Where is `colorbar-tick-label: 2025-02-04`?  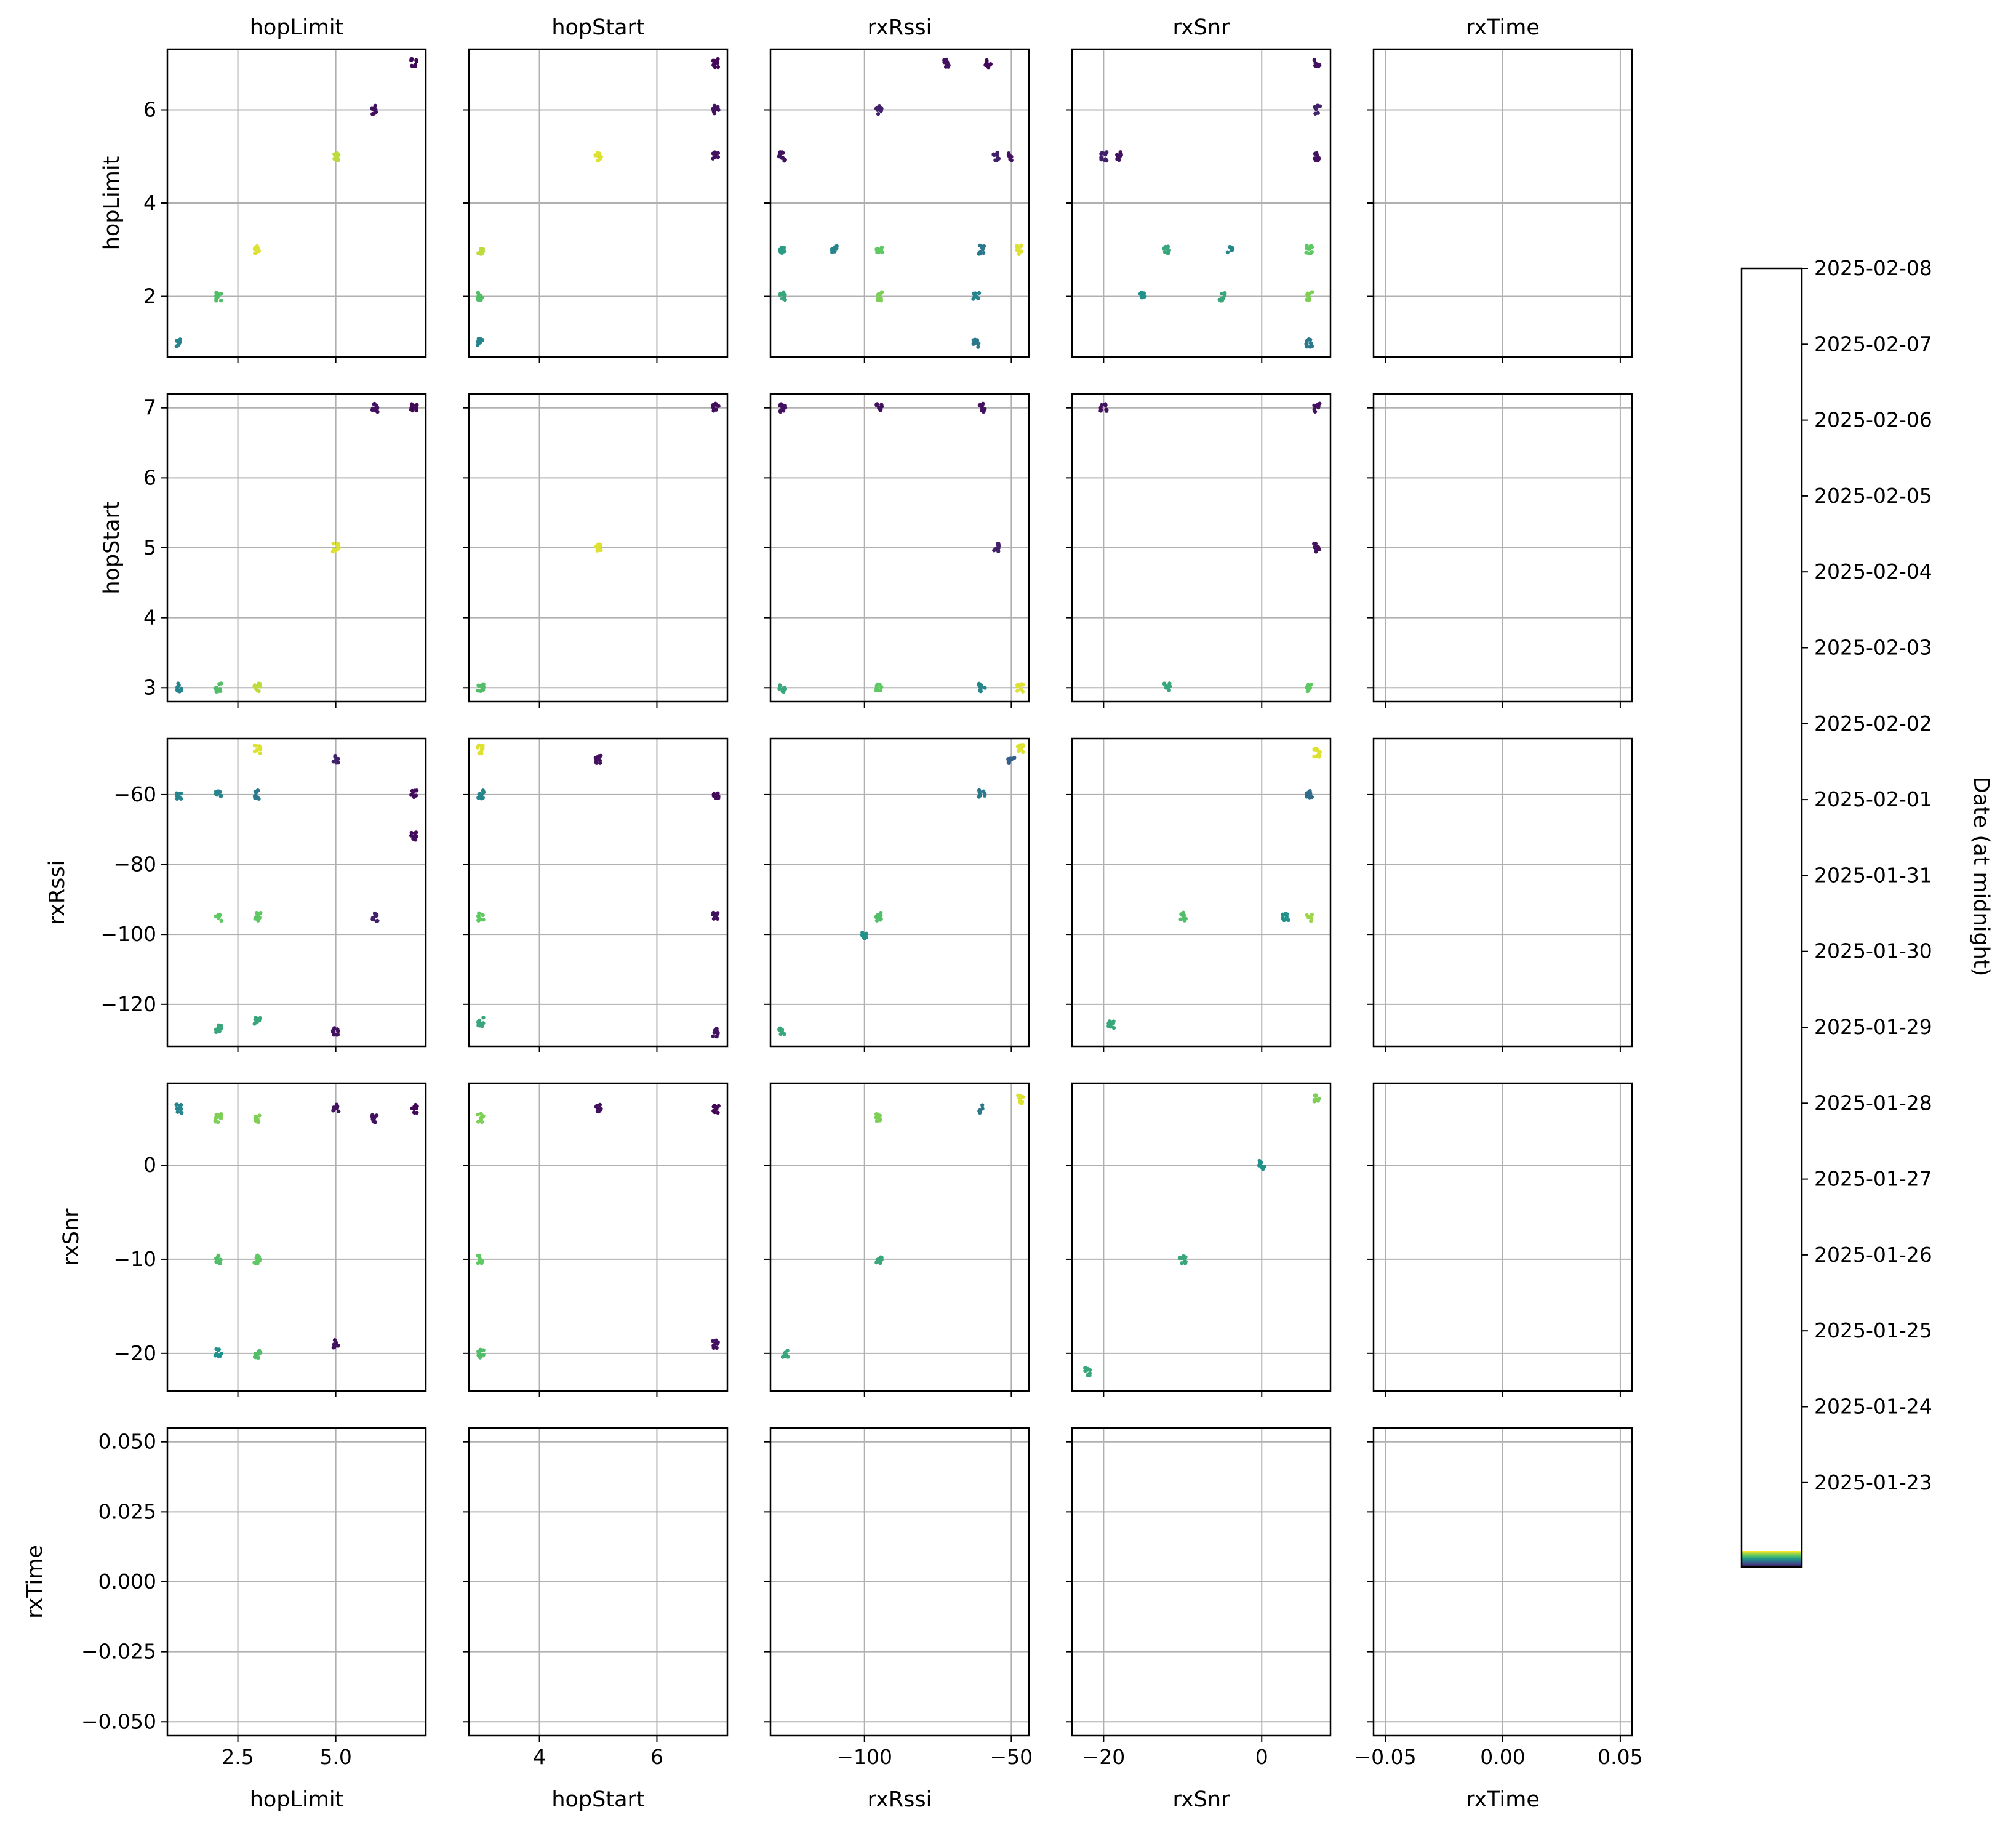 colorbar-tick-label: 2025-02-04 is located at coordinates (1873, 571).